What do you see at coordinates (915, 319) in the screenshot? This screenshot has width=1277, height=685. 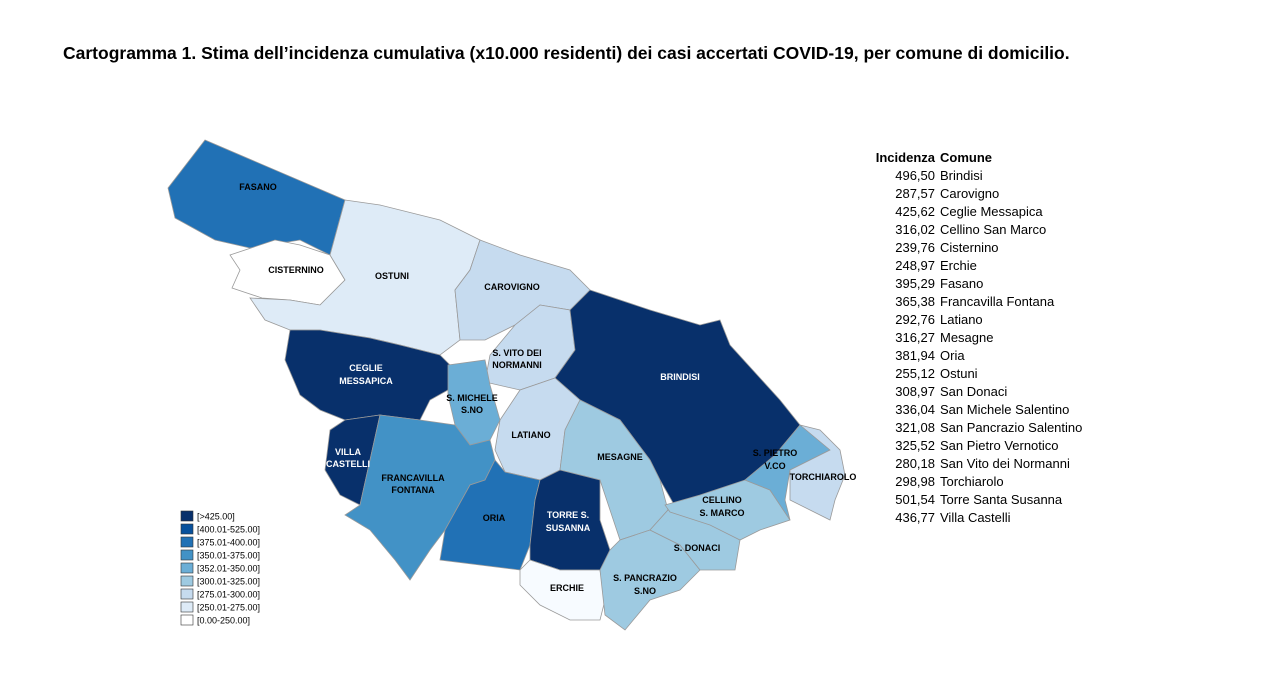 I see `table-cell: 292,76` at bounding box center [915, 319].